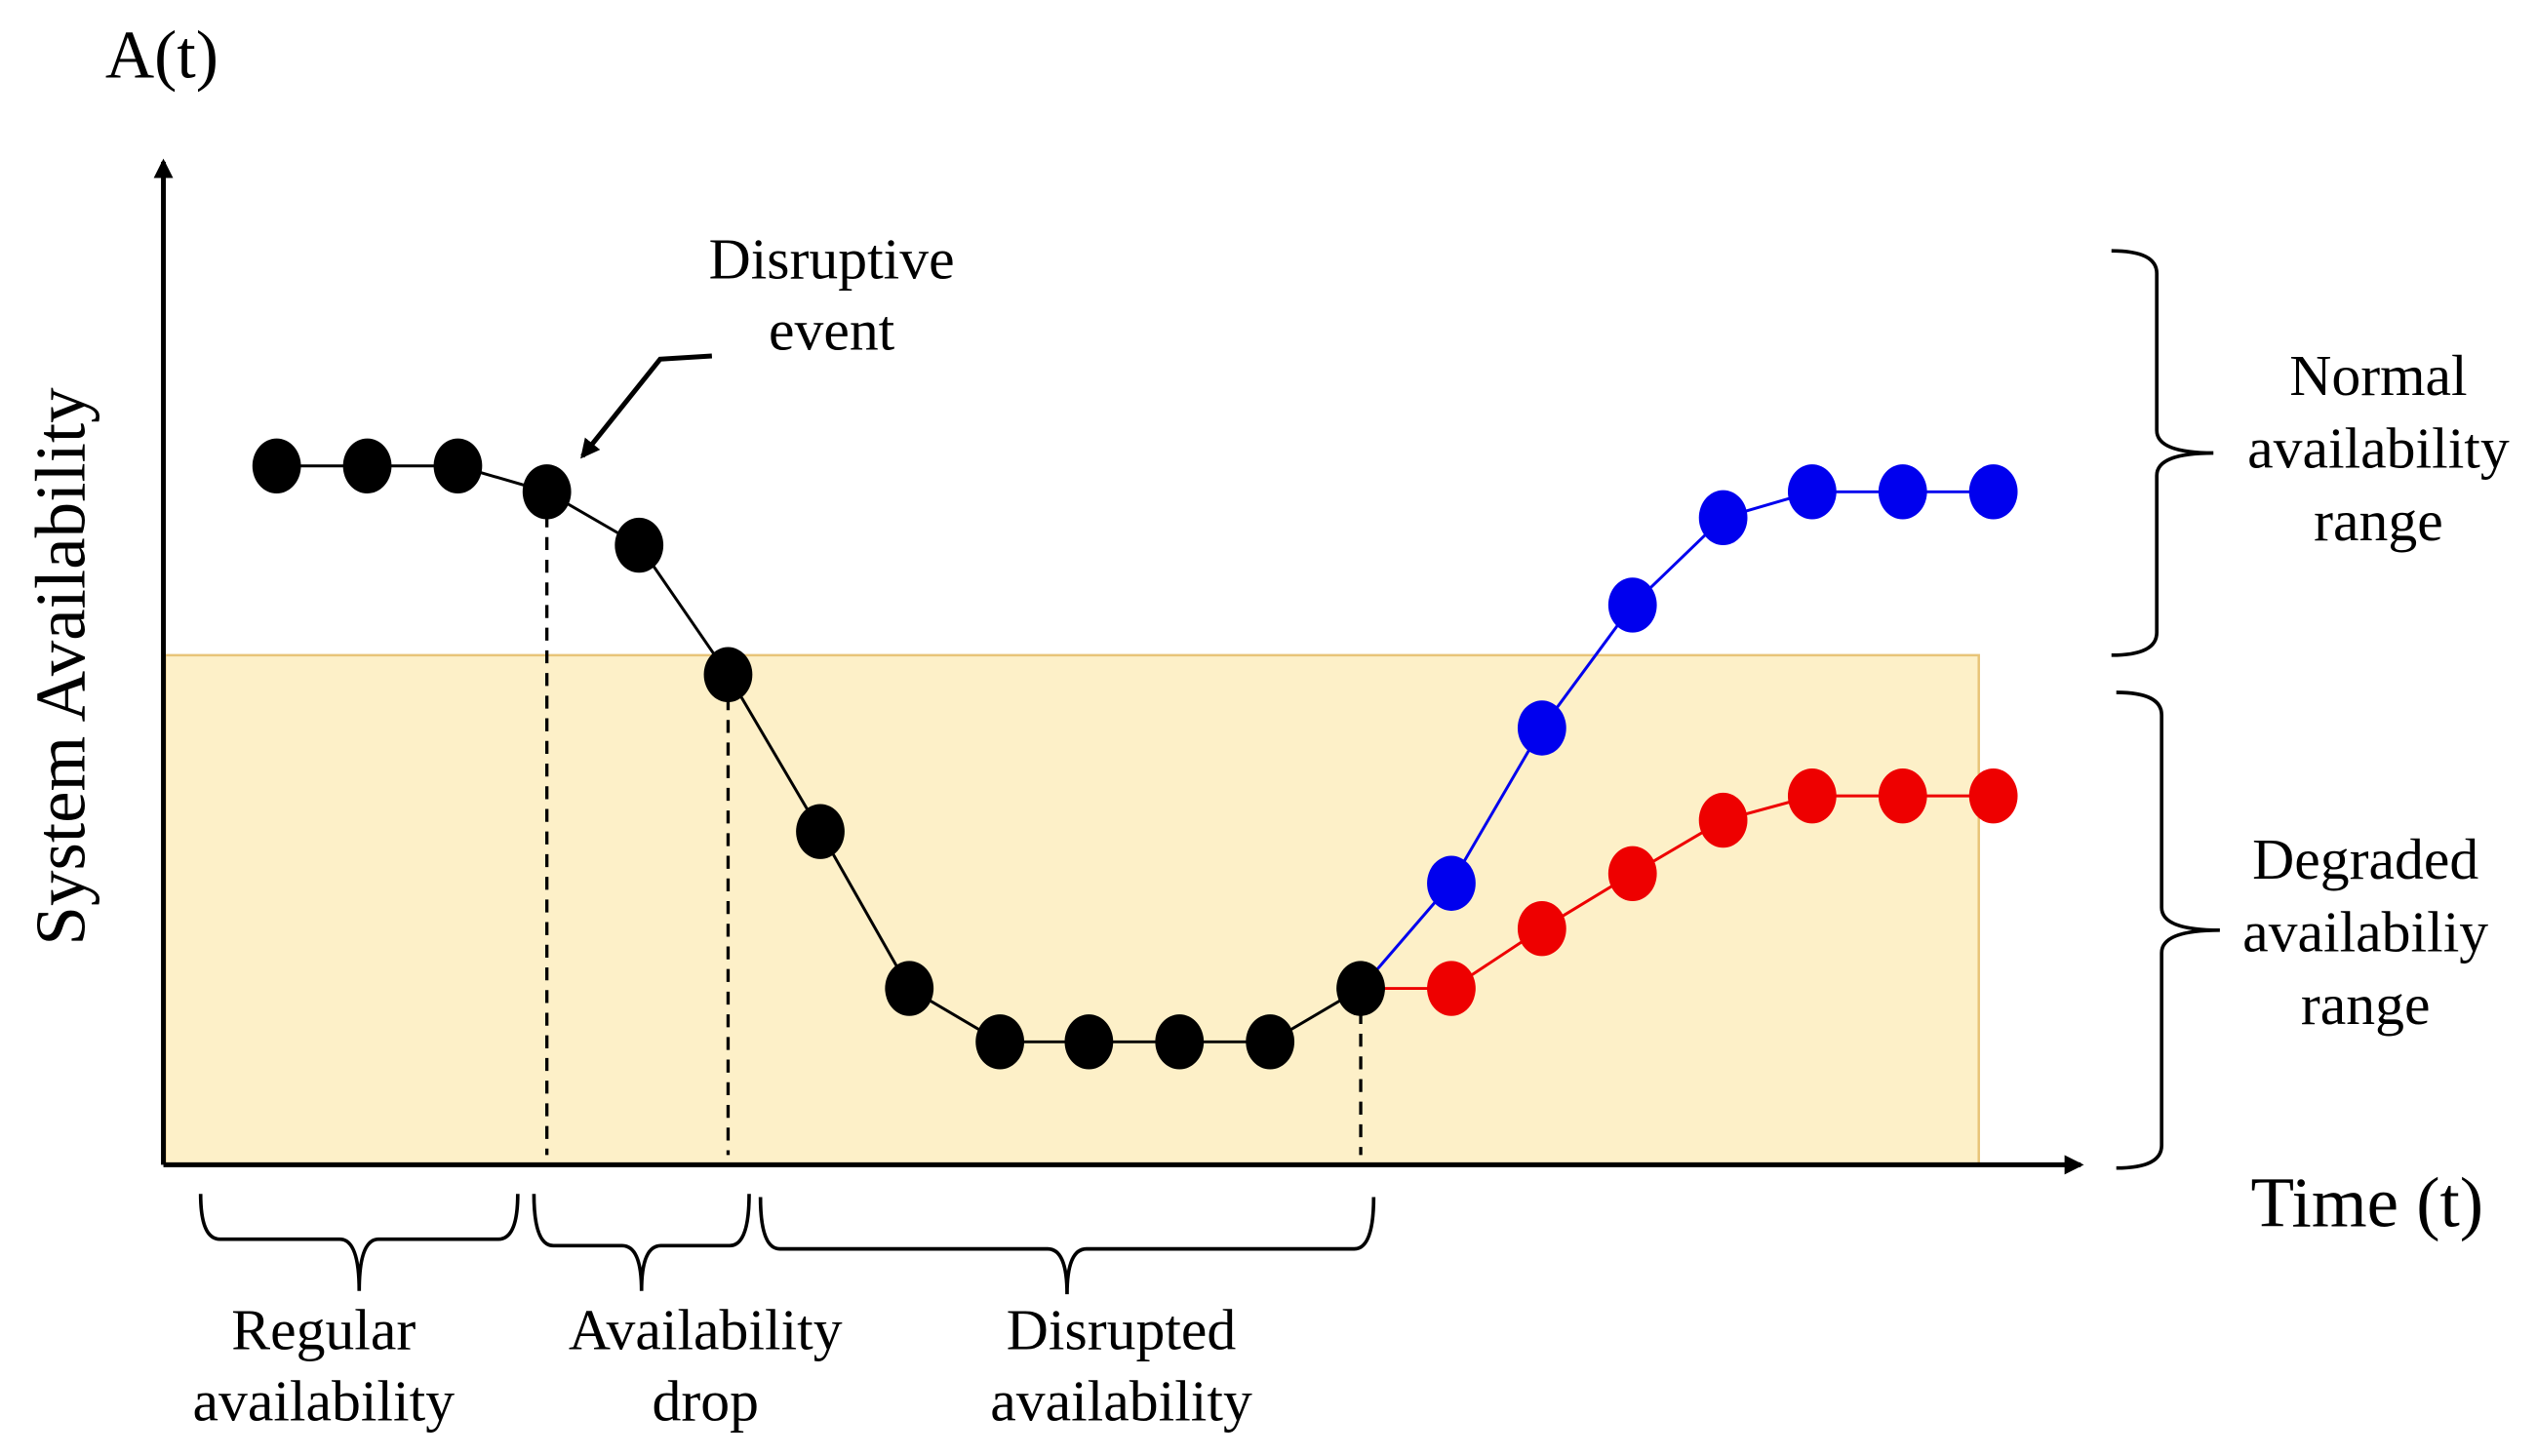  Describe the element at coordinates (2365, 859) in the screenshot. I see `degraded-range-label: Degraded` at that location.